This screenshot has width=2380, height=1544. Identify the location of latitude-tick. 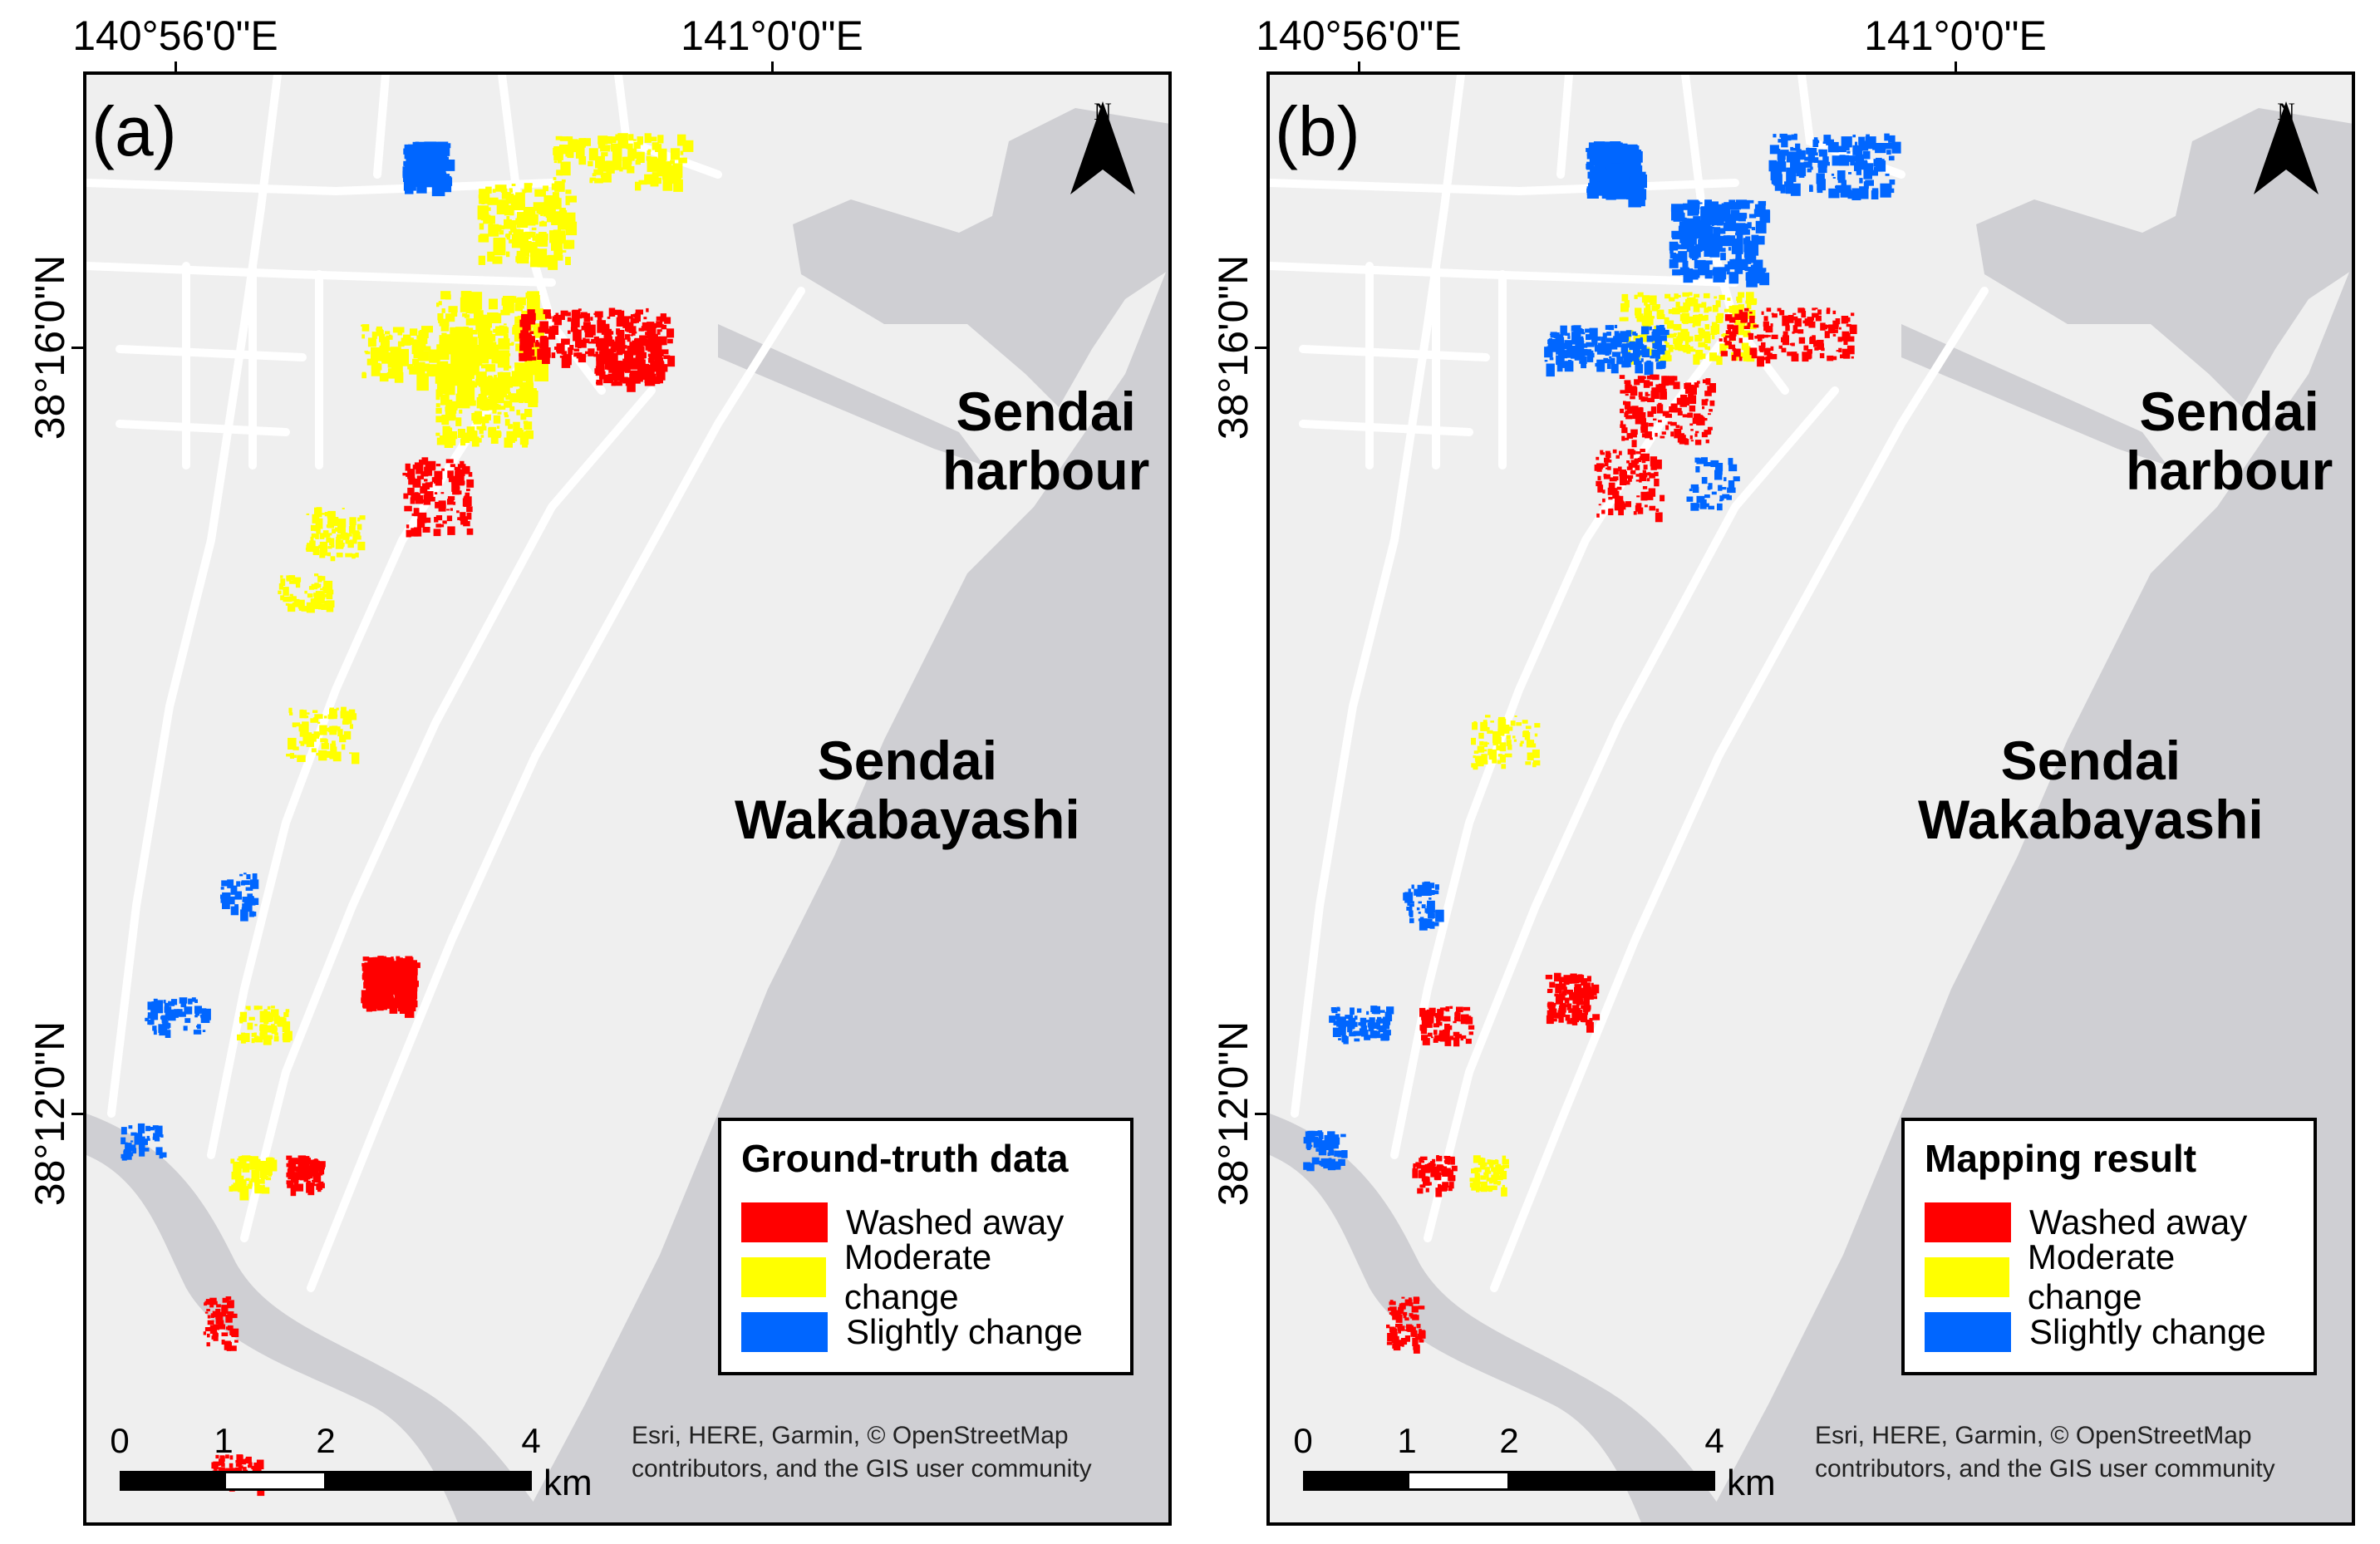
(77, 348).